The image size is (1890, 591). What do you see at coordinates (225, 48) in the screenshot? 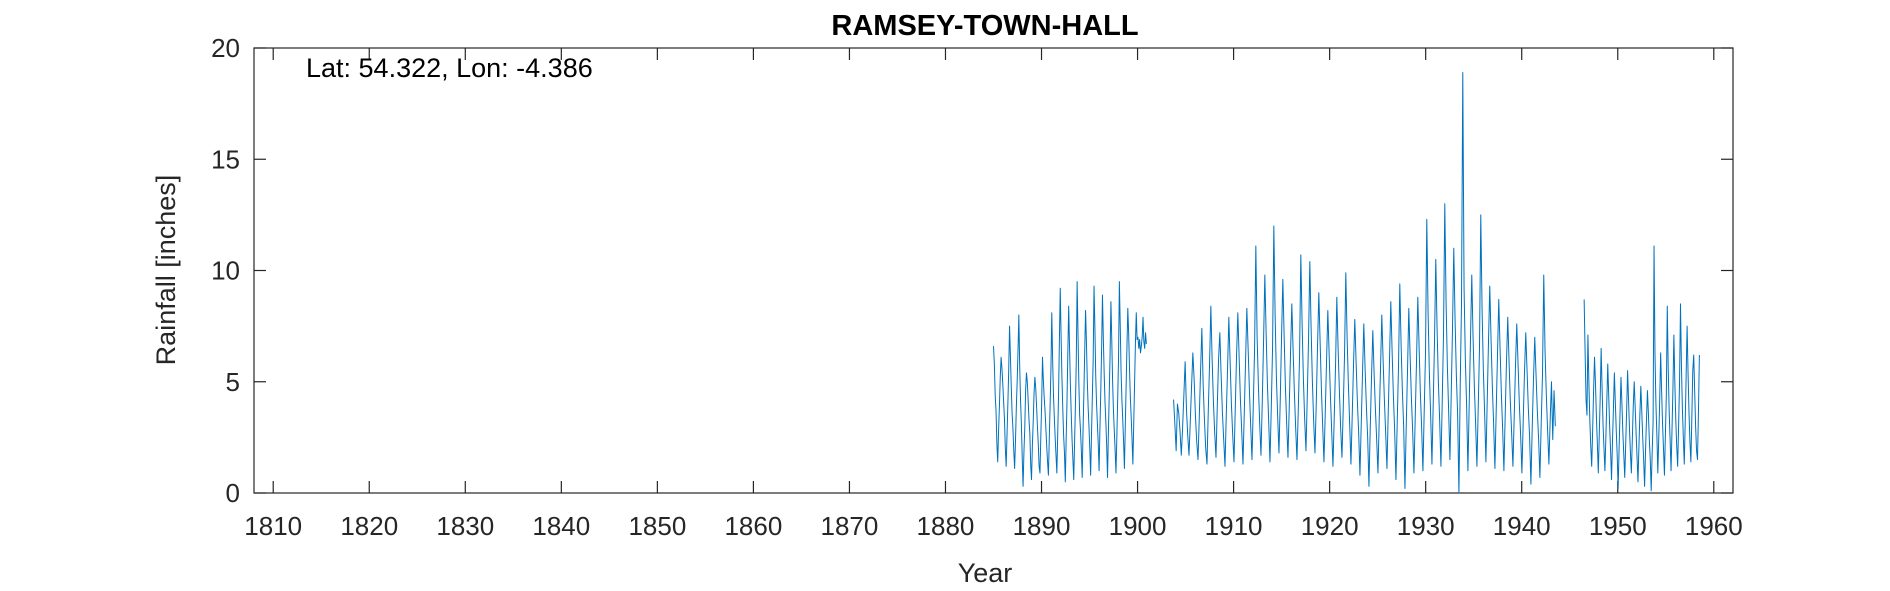
I see `y-tick-label: 20` at bounding box center [225, 48].